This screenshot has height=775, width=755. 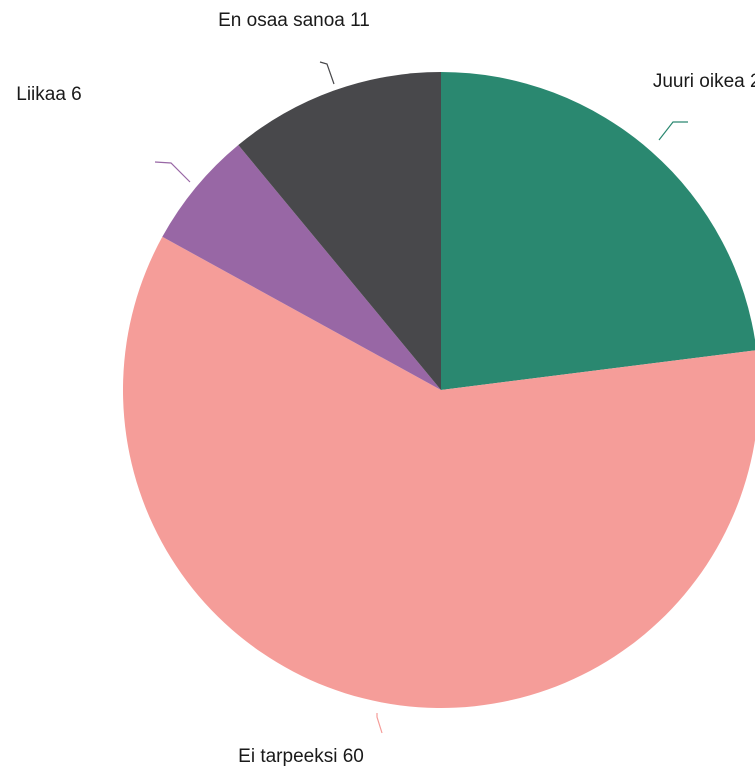 What do you see at coordinates (301, 756) in the screenshot?
I see `slice-label-ei-tarpeeksi: Ei tarpeeksi 60` at bounding box center [301, 756].